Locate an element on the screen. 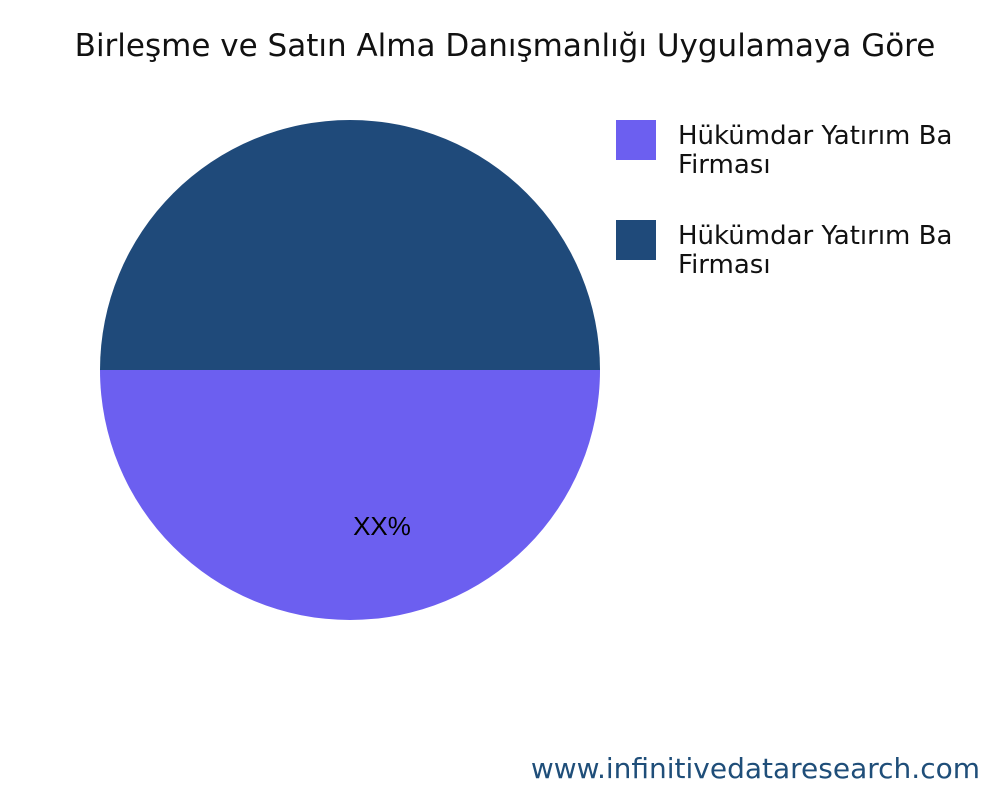  watermark: www.infinitivedataresearch.com is located at coordinates (755, 768).